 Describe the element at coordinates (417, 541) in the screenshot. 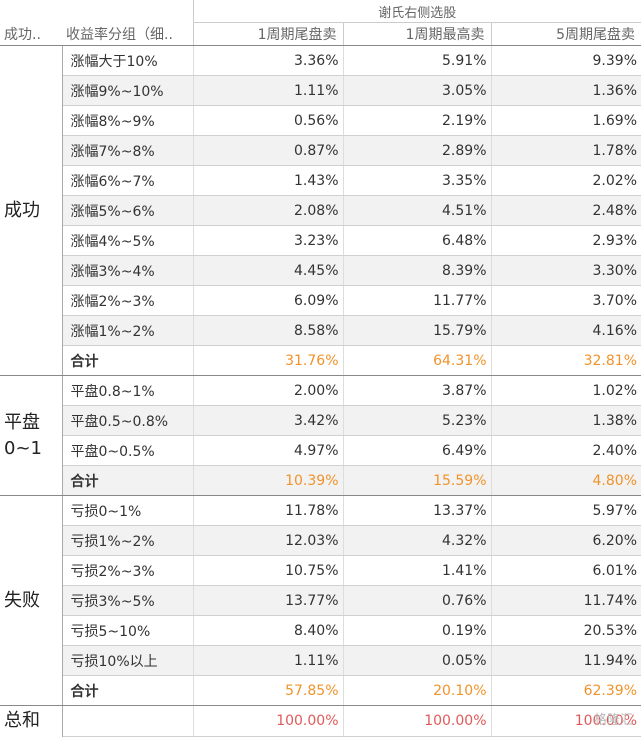

I see `value-cell: 4.32%` at that location.